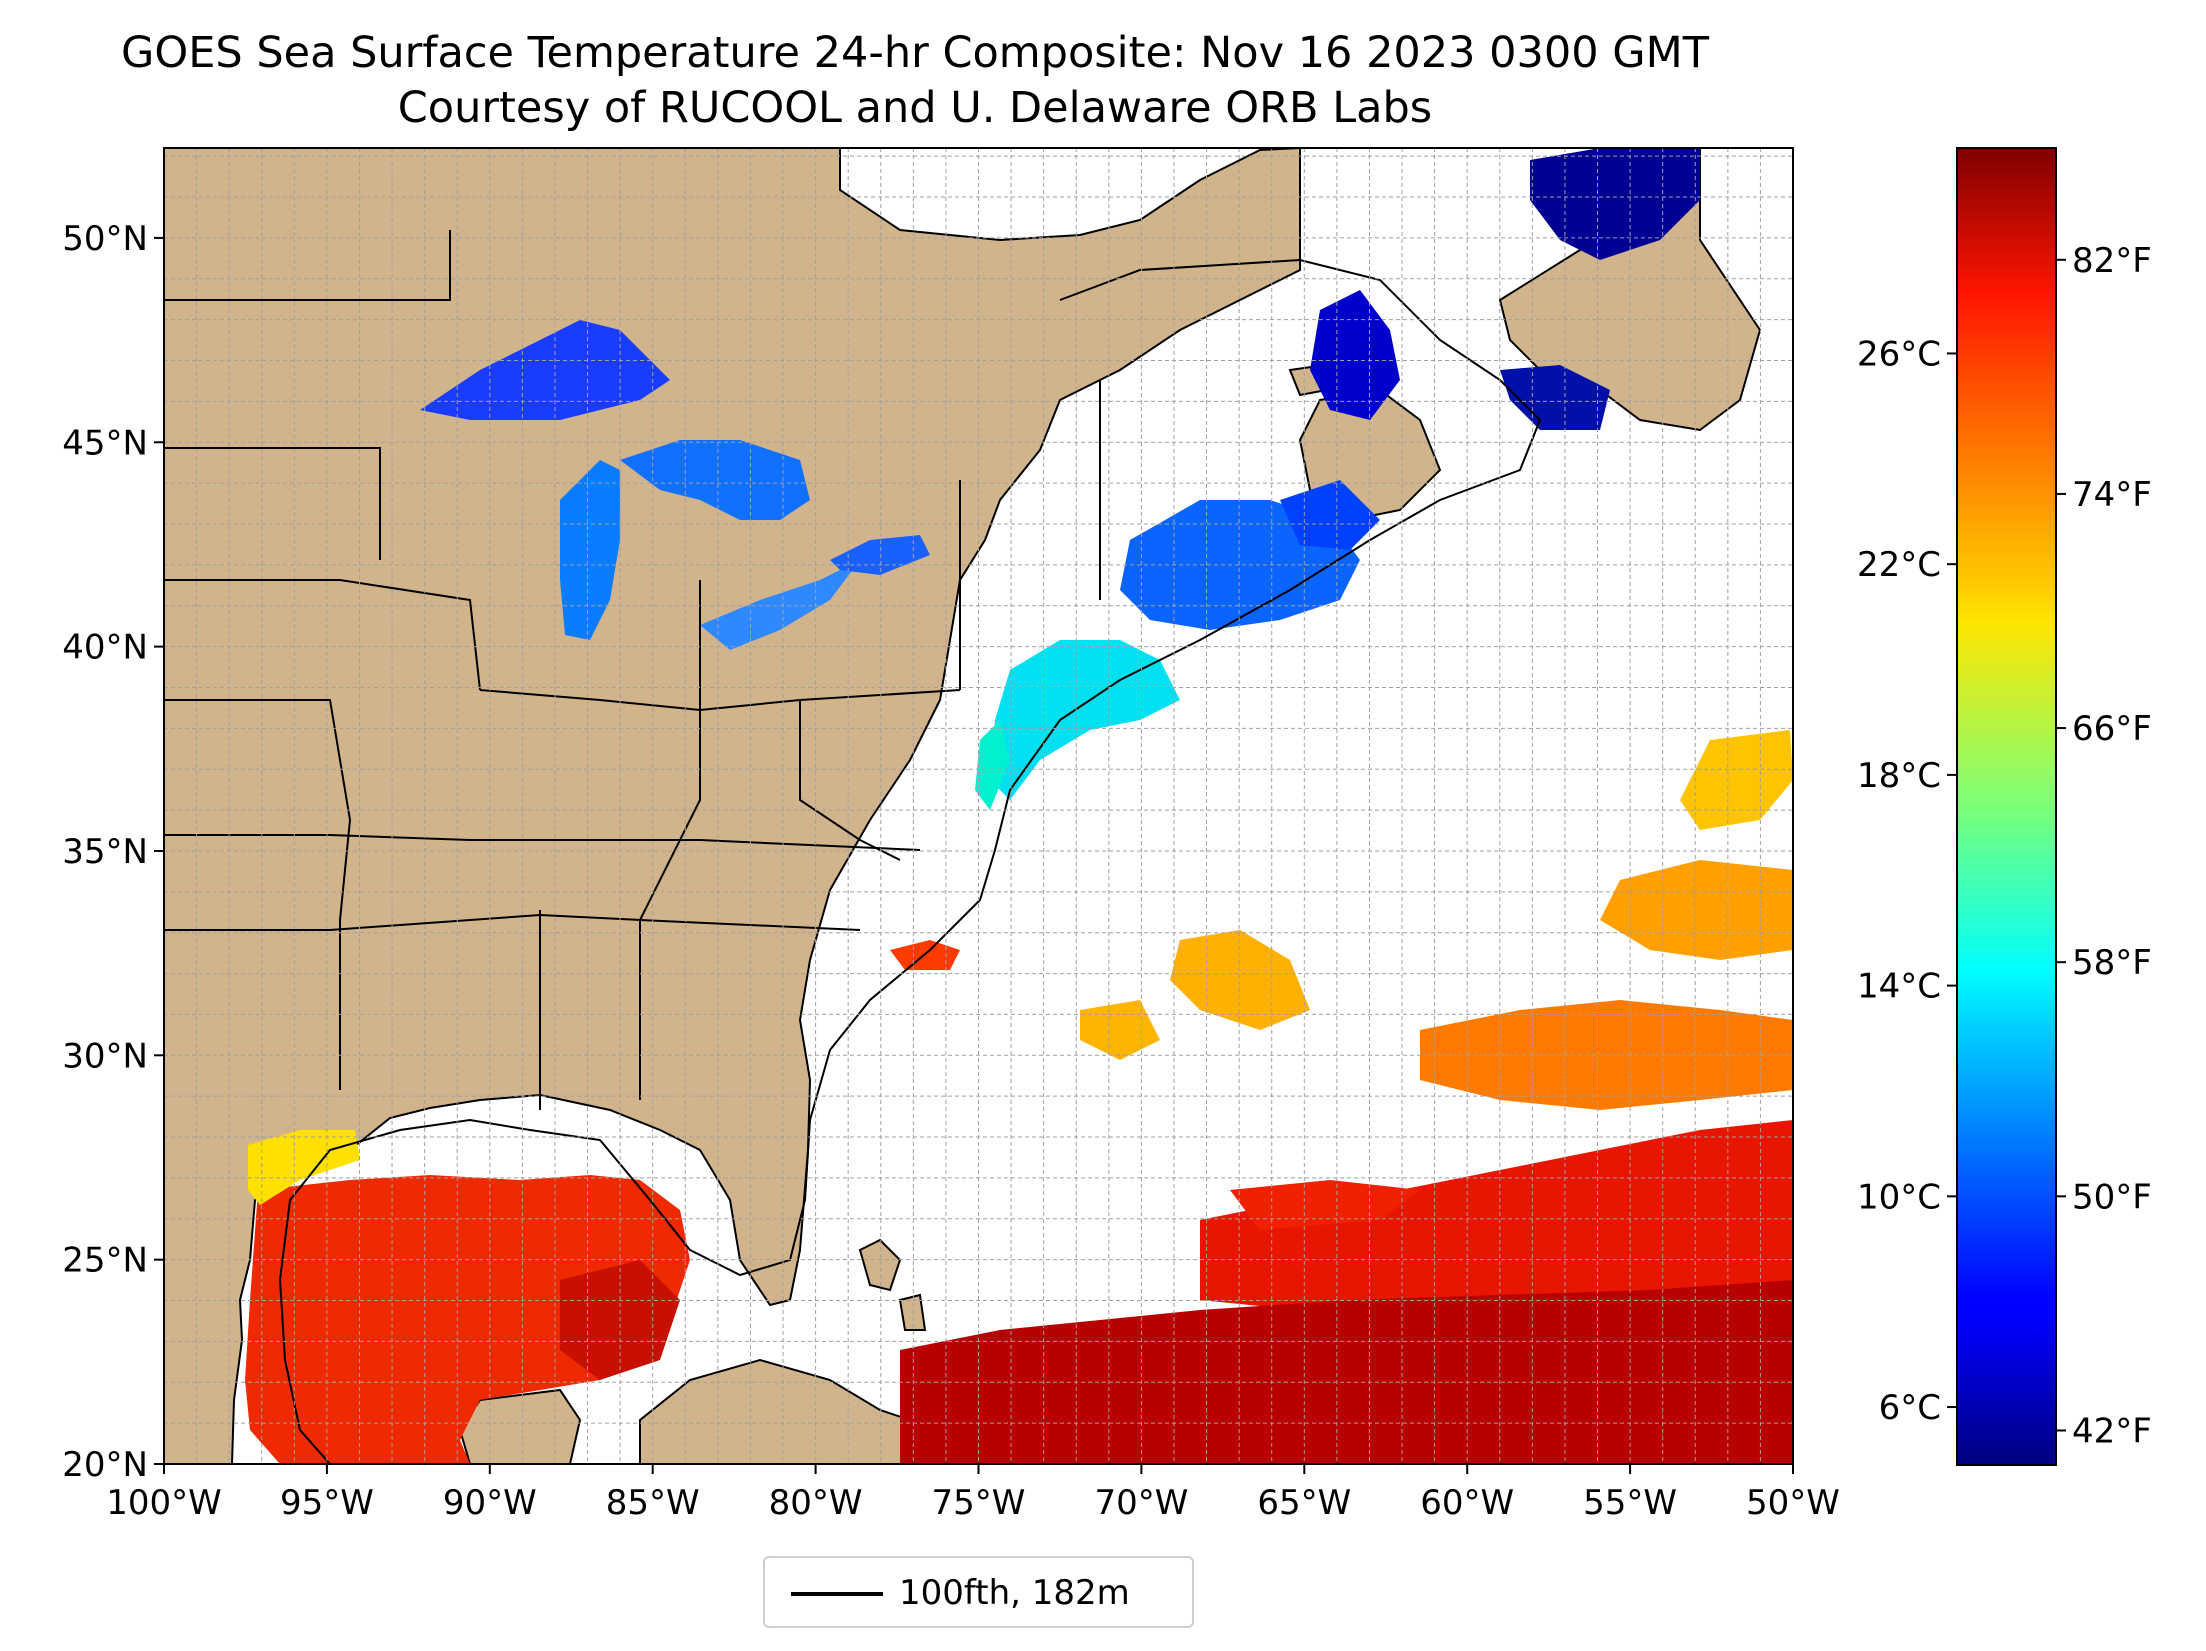  What do you see at coordinates (490, 1503) in the screenshot?
I see `lon-tick-label: 90°W` at bounding box center [490, 1503].